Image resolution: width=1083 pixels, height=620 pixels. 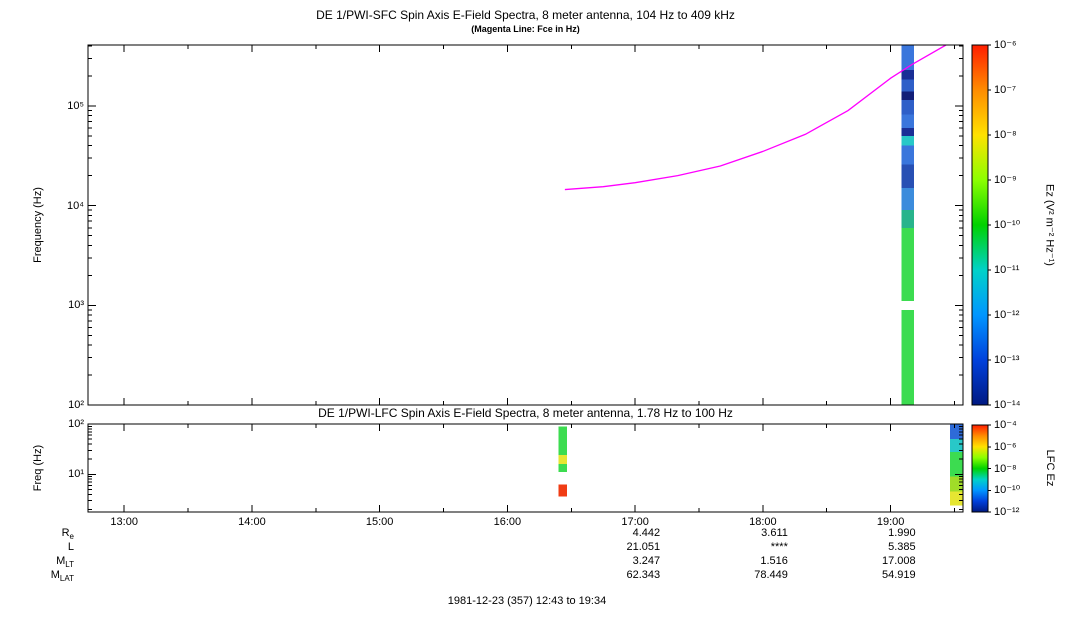 I want to click on y-tick-label: 10⁵, so click(x=75, y=105).